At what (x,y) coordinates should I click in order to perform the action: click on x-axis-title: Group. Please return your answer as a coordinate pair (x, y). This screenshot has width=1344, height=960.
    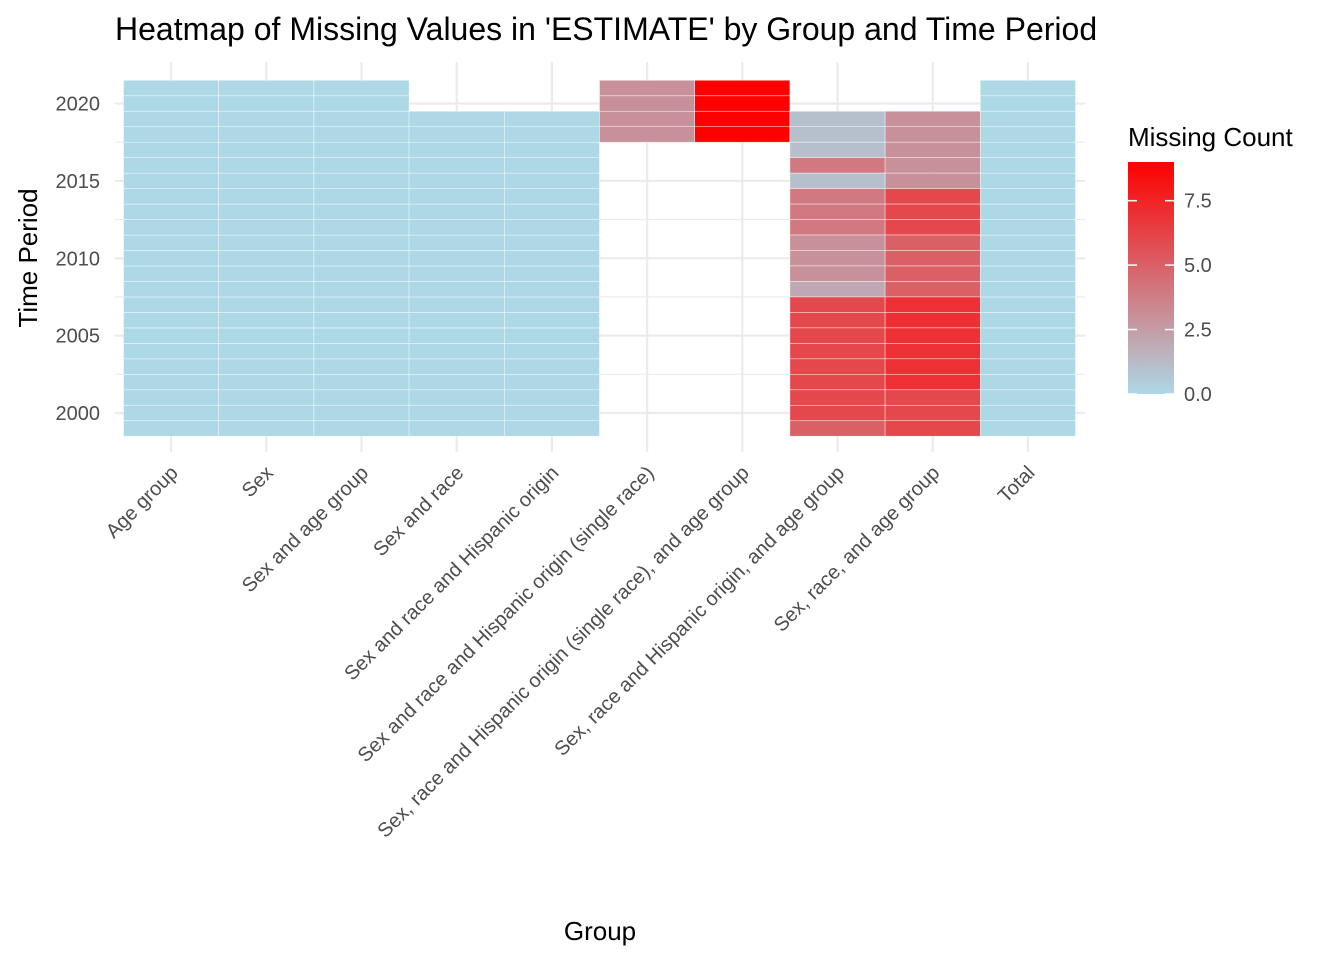
    Looking at the image, I should click on (600, 931).